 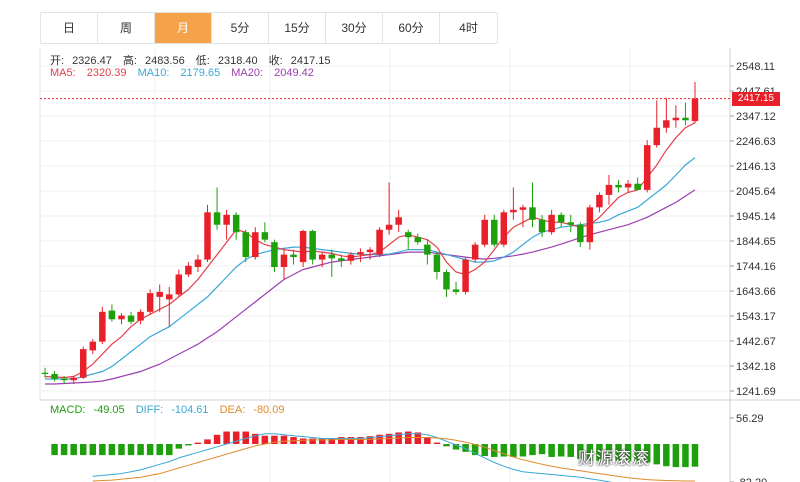 I want to click on close-label: 收:, so click(x=275, y=61).